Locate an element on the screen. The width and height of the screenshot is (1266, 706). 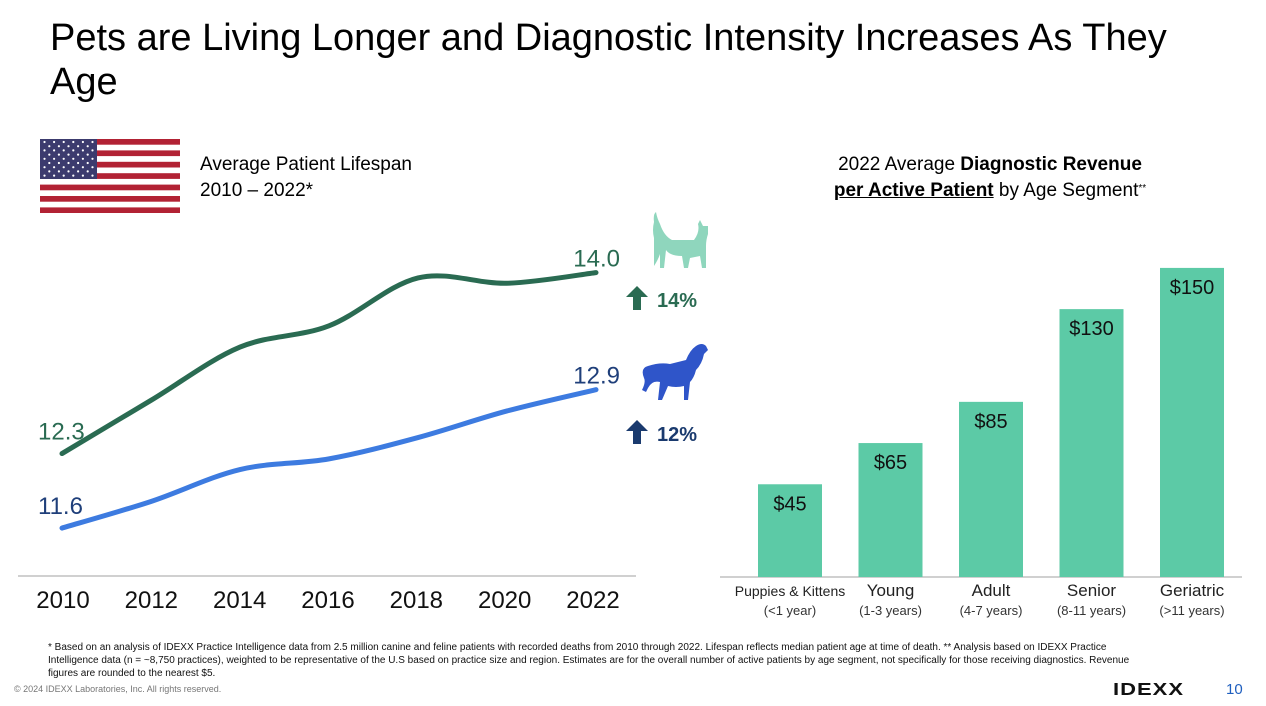
bar-category-sublabel: (4-7 years) is located at coordinates (991, 610).